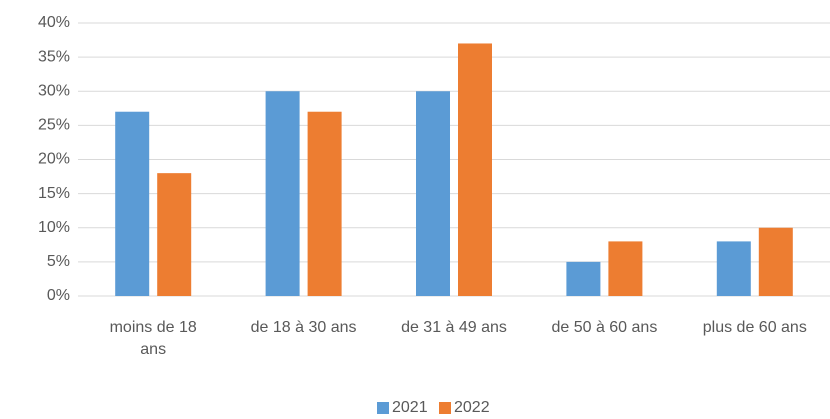 Image resolution: width=830 pixels, height=419 pixels. I want to click on y-tick-label: 35%, so click(54, 56).